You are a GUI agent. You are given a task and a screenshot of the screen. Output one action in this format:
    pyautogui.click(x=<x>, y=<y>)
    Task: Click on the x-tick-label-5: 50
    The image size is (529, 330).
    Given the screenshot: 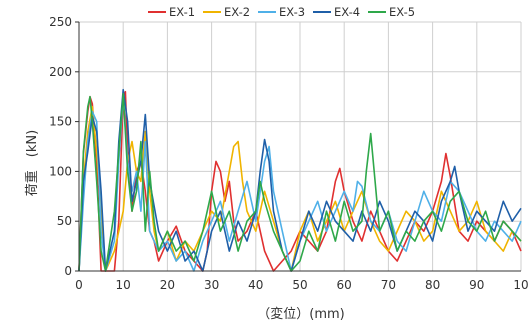 What is the action you would take?
    pyautogui.click(x=299, y=285)
    